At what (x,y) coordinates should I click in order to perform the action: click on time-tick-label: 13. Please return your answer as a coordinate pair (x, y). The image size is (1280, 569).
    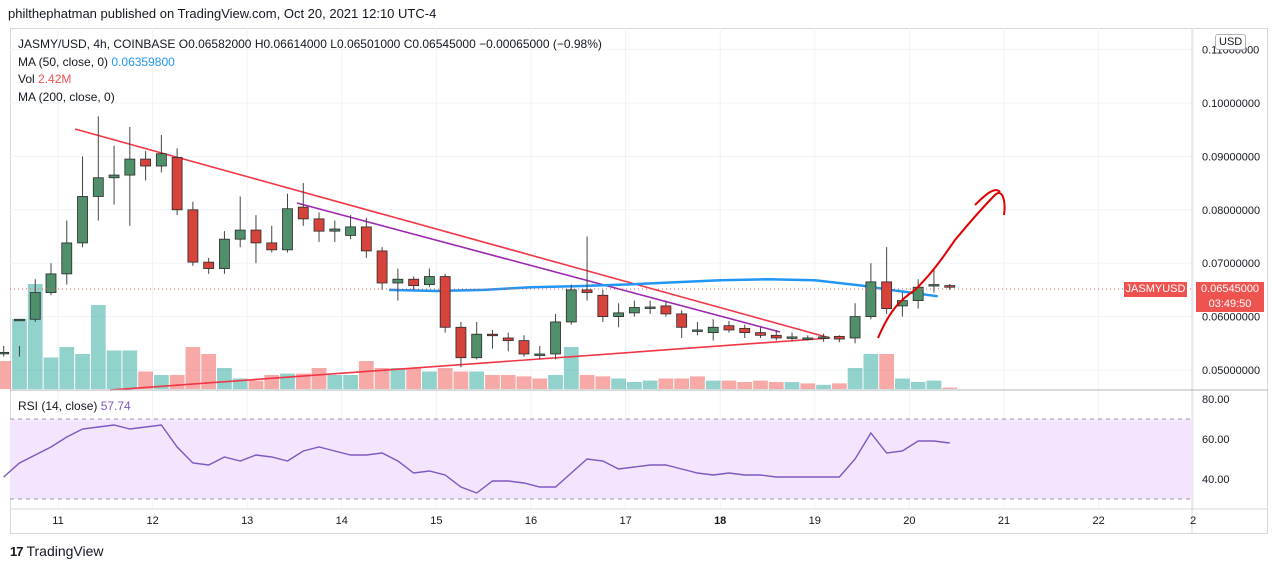
    Looking at the image, I should click on (247, 521).